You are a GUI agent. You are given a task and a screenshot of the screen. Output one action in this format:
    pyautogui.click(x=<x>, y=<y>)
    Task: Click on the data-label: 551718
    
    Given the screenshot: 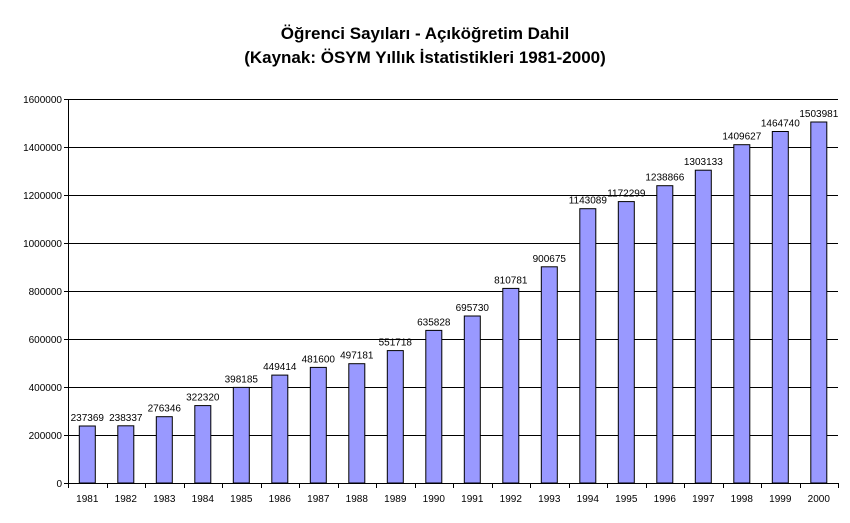 What is the action you would take?
    pyautogui.click(x=396, y=343)
    